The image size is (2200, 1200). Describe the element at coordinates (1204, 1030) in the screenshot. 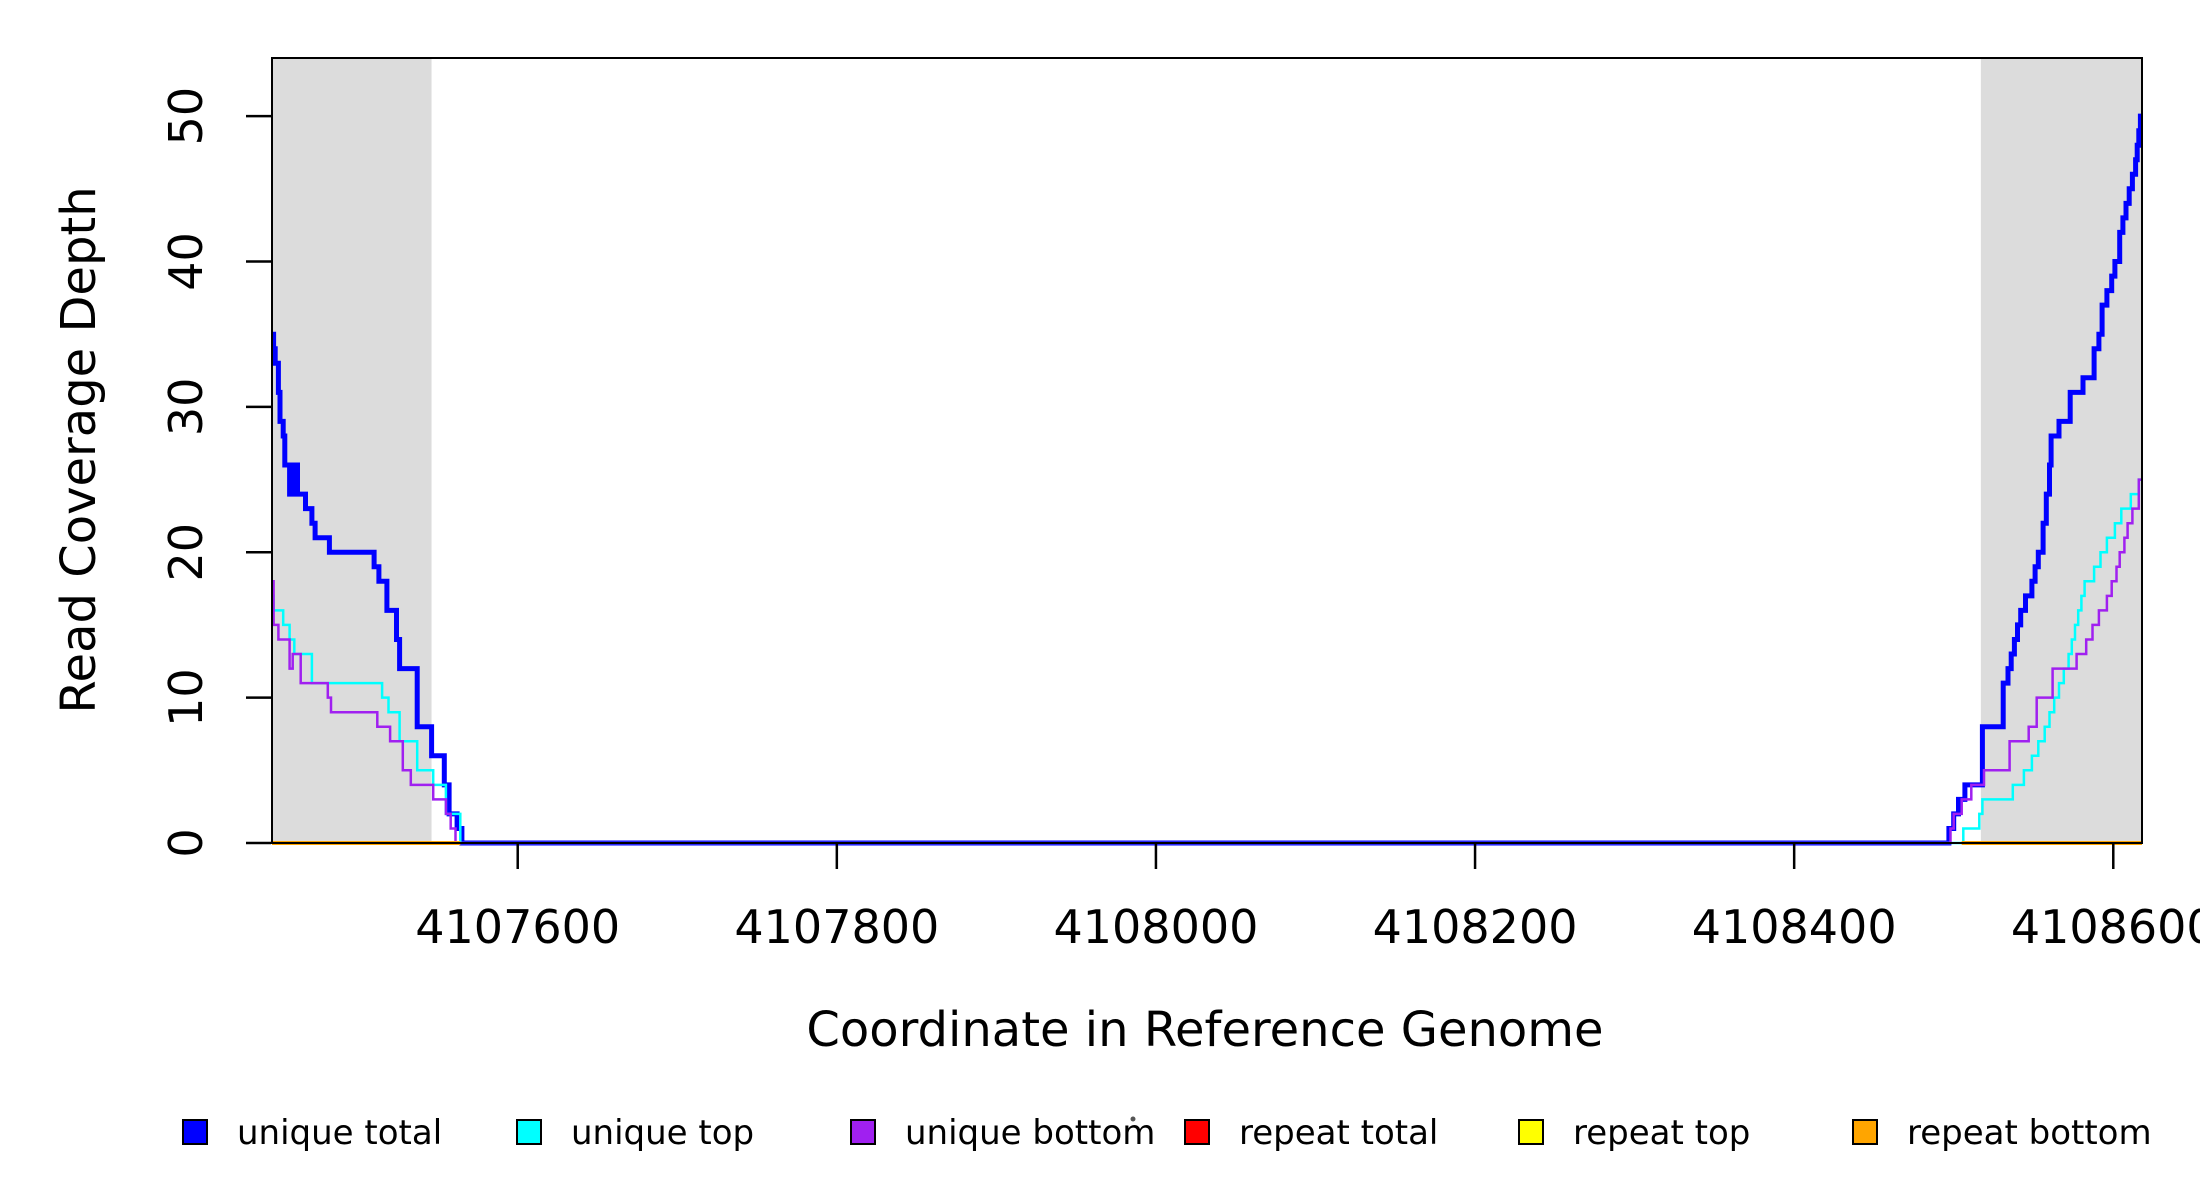

I see `x-axis-title: Coordinate in Reference Genome` at that location.